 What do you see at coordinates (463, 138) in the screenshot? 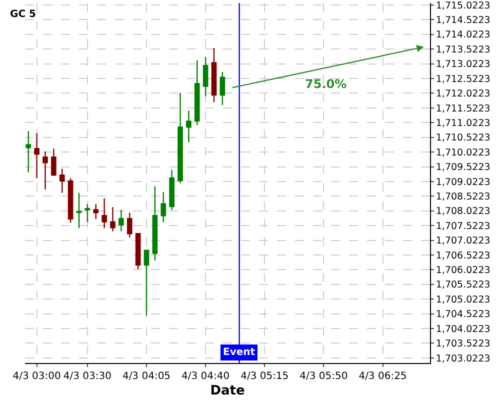
I see `y-tick-label: 1,710.5223` at bounding box center [463, 138].